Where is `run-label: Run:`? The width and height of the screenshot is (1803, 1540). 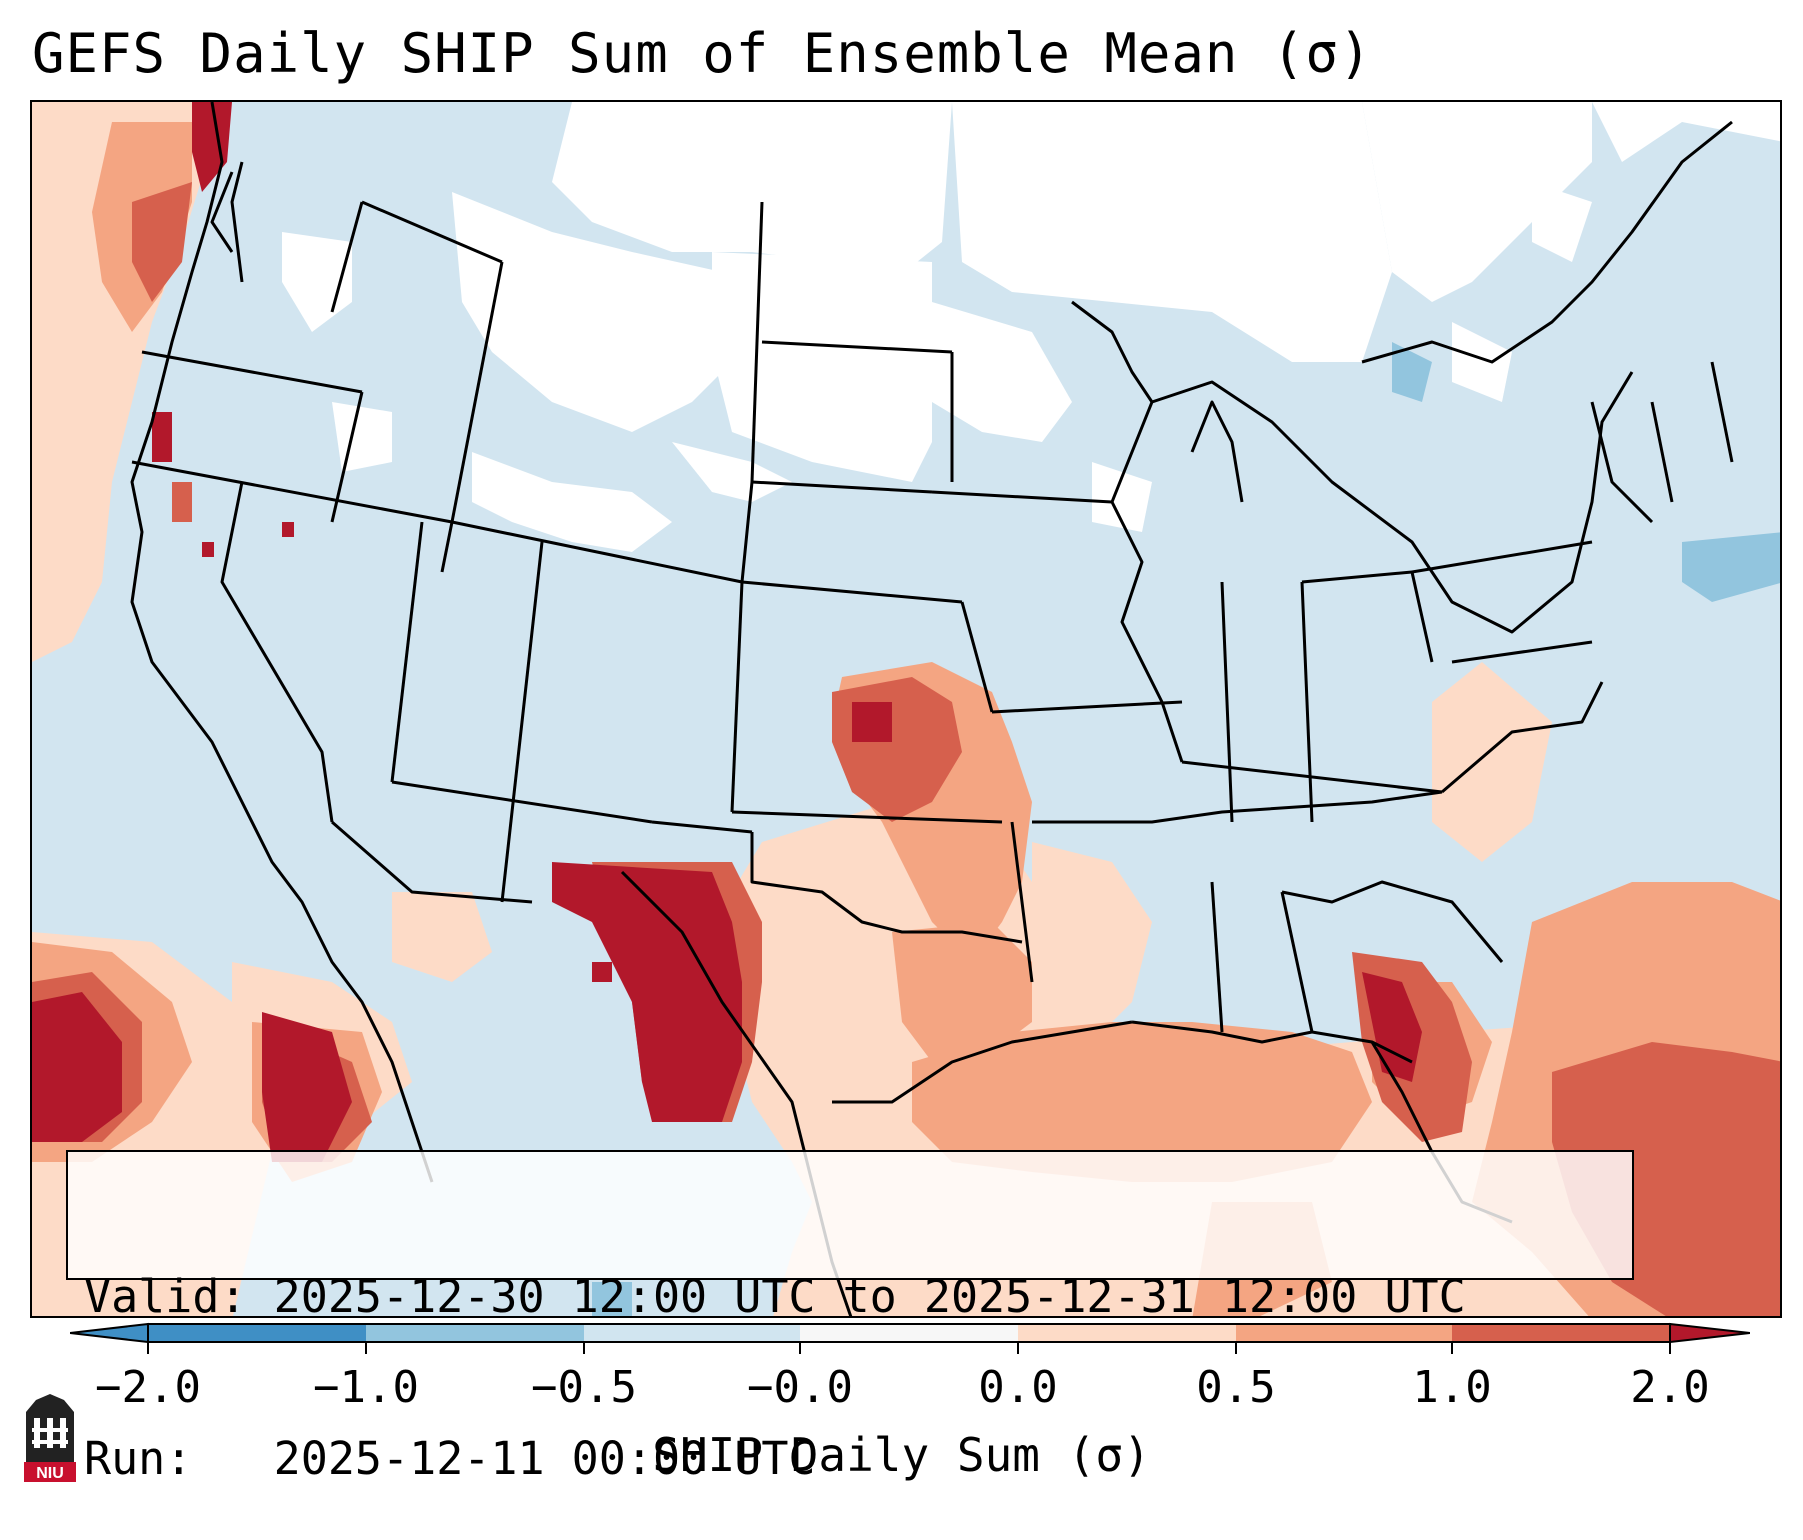 run-label: Run: is located at coordinates (138, 1458).